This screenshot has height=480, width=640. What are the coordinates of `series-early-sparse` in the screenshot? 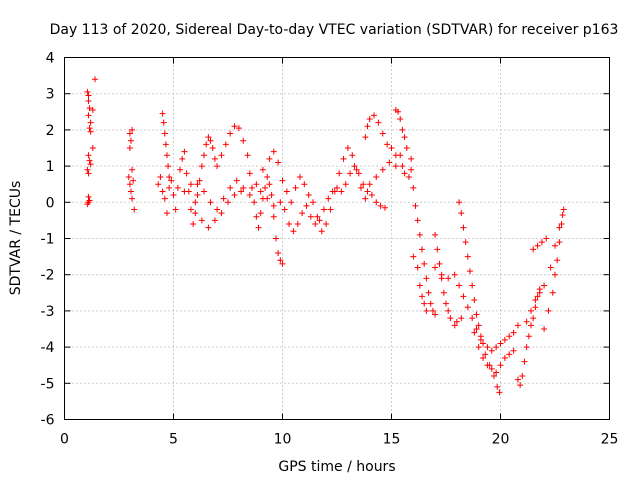 It's located at (91, 142).